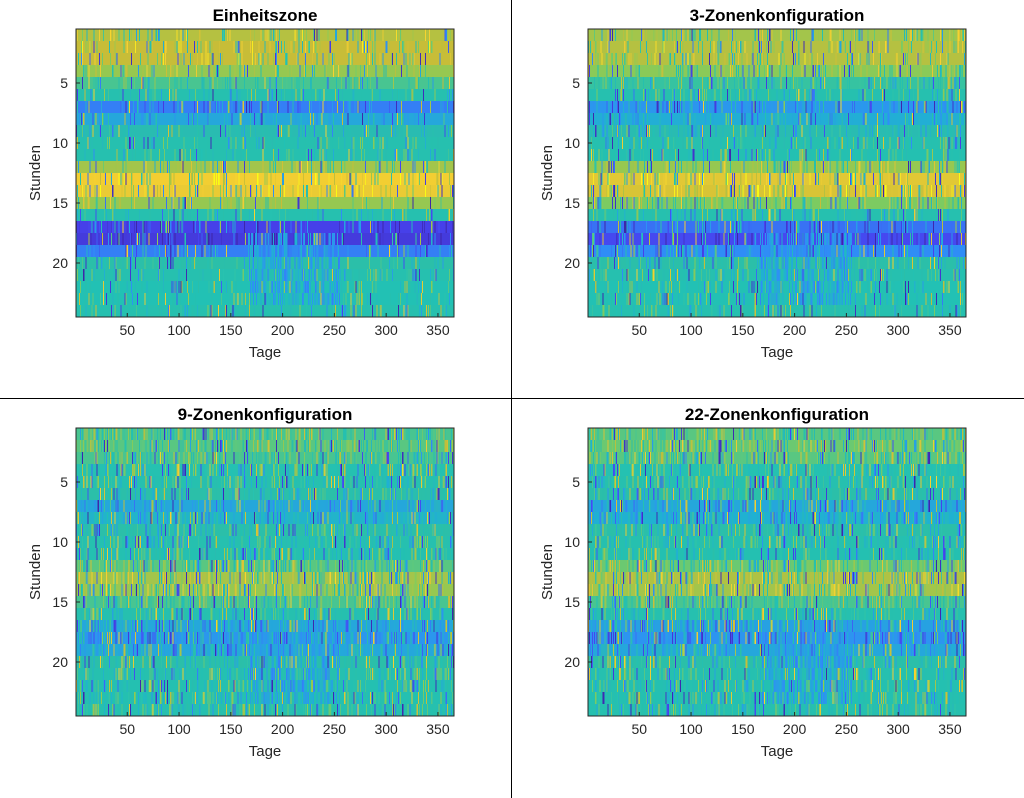 The image size is (1024, 798). Describe the element at coordinates (265, 15) in the screenshot. I see `chart-title: Einheitszone` at that location.